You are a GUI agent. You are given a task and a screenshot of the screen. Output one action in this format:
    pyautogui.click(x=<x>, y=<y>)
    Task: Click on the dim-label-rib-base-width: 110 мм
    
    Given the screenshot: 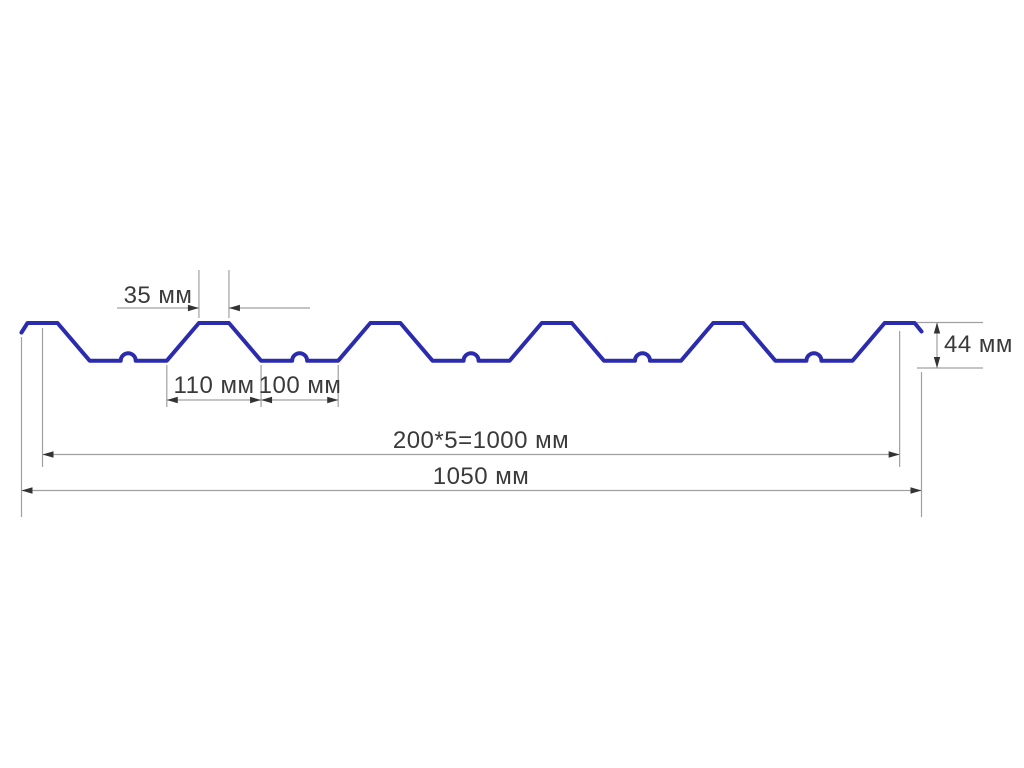 What is the action you would take?
    pyautogui.click(x=214, y=385)
    